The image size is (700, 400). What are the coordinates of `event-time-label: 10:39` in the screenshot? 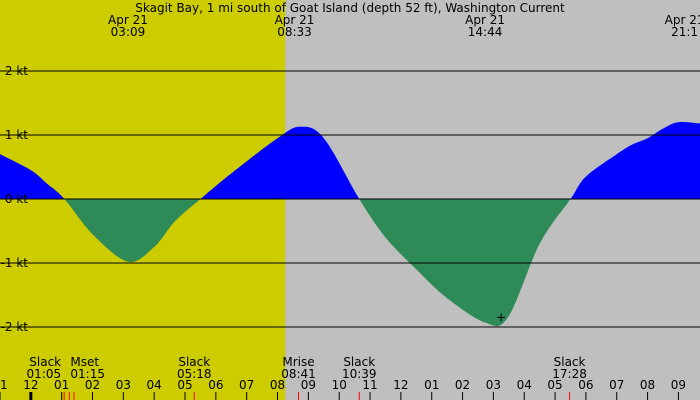 It's located at (359, 374).